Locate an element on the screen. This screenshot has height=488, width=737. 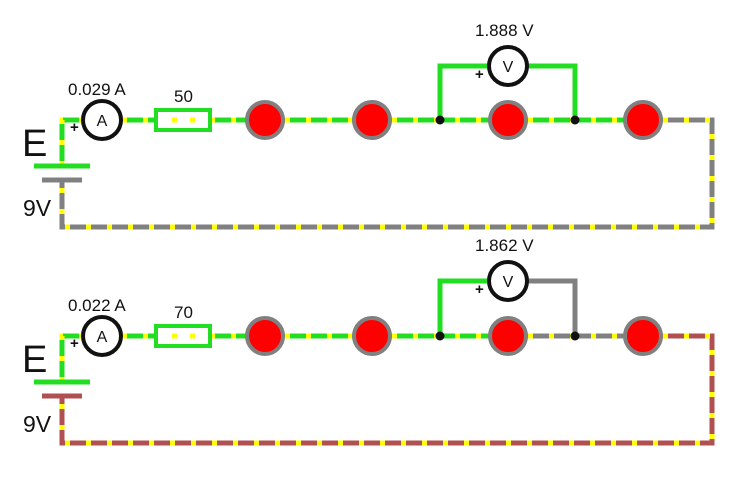
circuit-1-battery-voltage: 9V is located at coordinates (37, 208).